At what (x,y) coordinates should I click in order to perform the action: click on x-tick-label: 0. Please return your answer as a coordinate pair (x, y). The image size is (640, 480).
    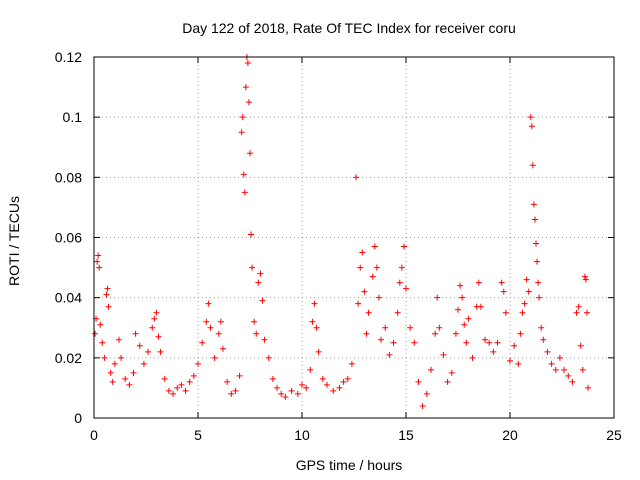
    Looking at the image, I should click on (94, 435).